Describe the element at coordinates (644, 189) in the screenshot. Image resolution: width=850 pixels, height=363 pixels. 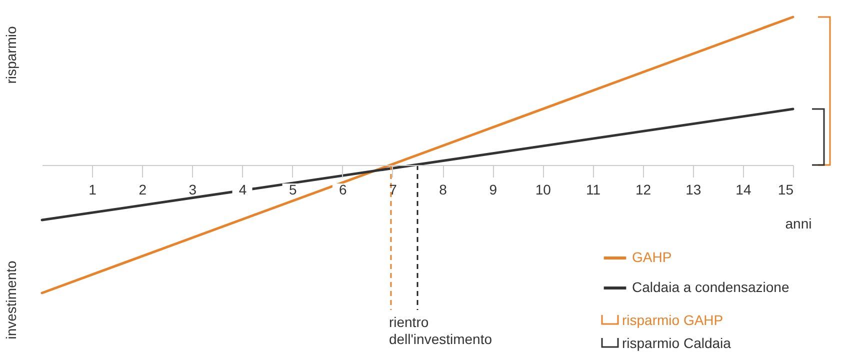
I see `x-tick-label: 12` at that location.